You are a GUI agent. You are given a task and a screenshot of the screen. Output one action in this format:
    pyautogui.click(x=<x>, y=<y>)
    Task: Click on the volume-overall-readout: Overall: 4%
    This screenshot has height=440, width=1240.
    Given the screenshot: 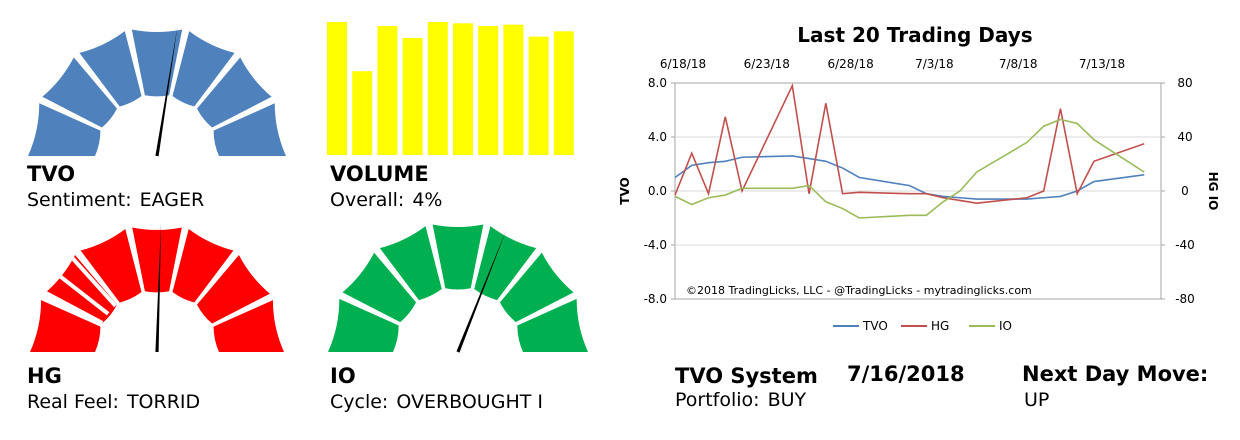 What is the action you would take?
    pyautogui.click(x=386, y=200)
    